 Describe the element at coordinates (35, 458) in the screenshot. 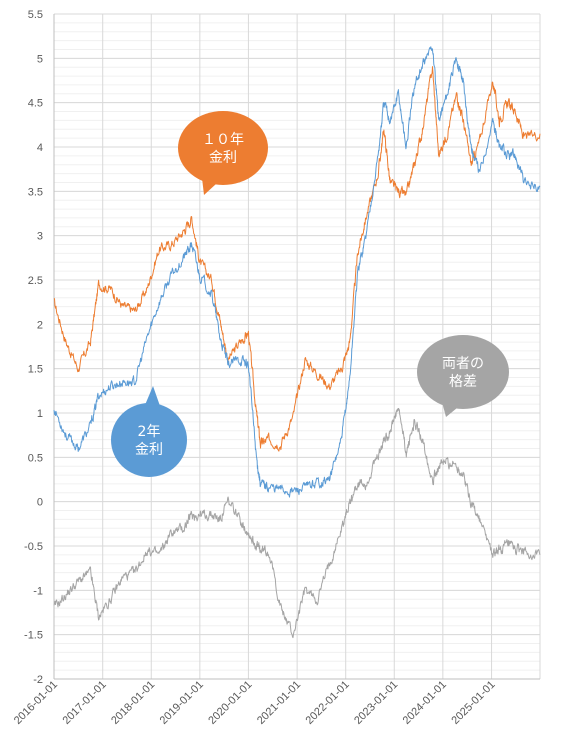

I see `y-tick-label: 0.5` at that location.